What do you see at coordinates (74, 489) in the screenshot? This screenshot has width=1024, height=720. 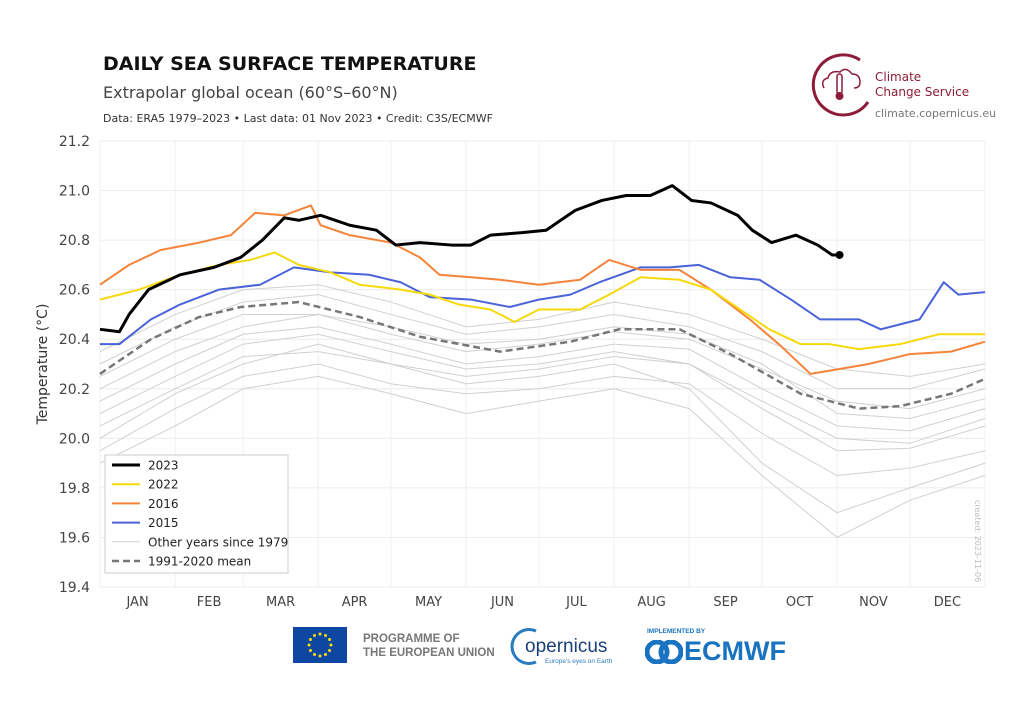 I see `y-tick-label: 19.8` at bounding box center [74, 489].